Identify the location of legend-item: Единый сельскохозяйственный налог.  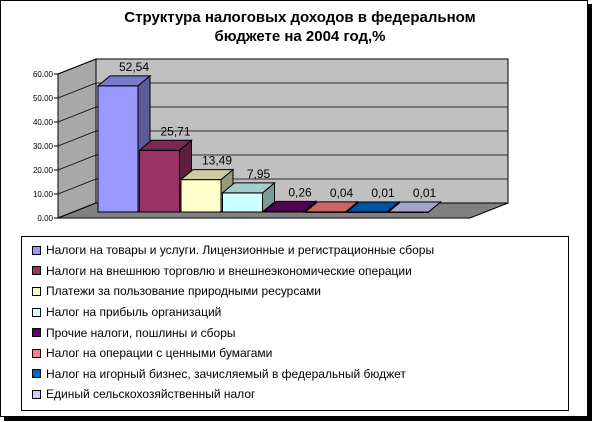
(300, 394).